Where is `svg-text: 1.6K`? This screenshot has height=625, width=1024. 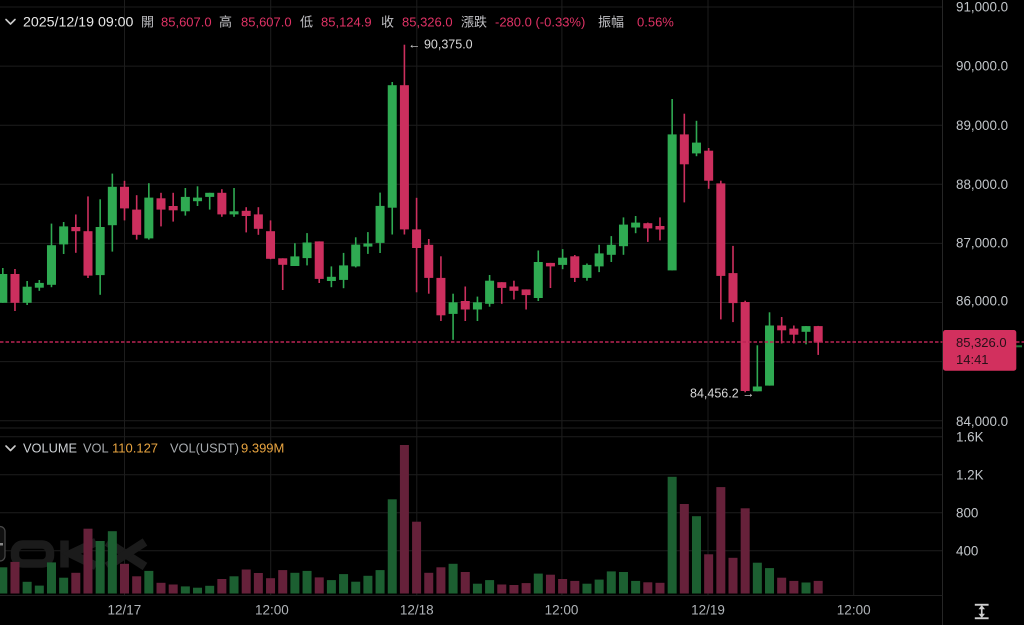 svg-text: 1.6K is located at coordinates (970, 437).